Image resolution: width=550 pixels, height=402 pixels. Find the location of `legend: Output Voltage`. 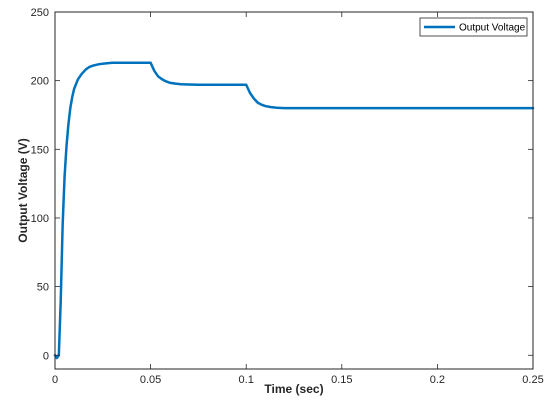

legend: Output Voltage is located at coordinates (473, 27).